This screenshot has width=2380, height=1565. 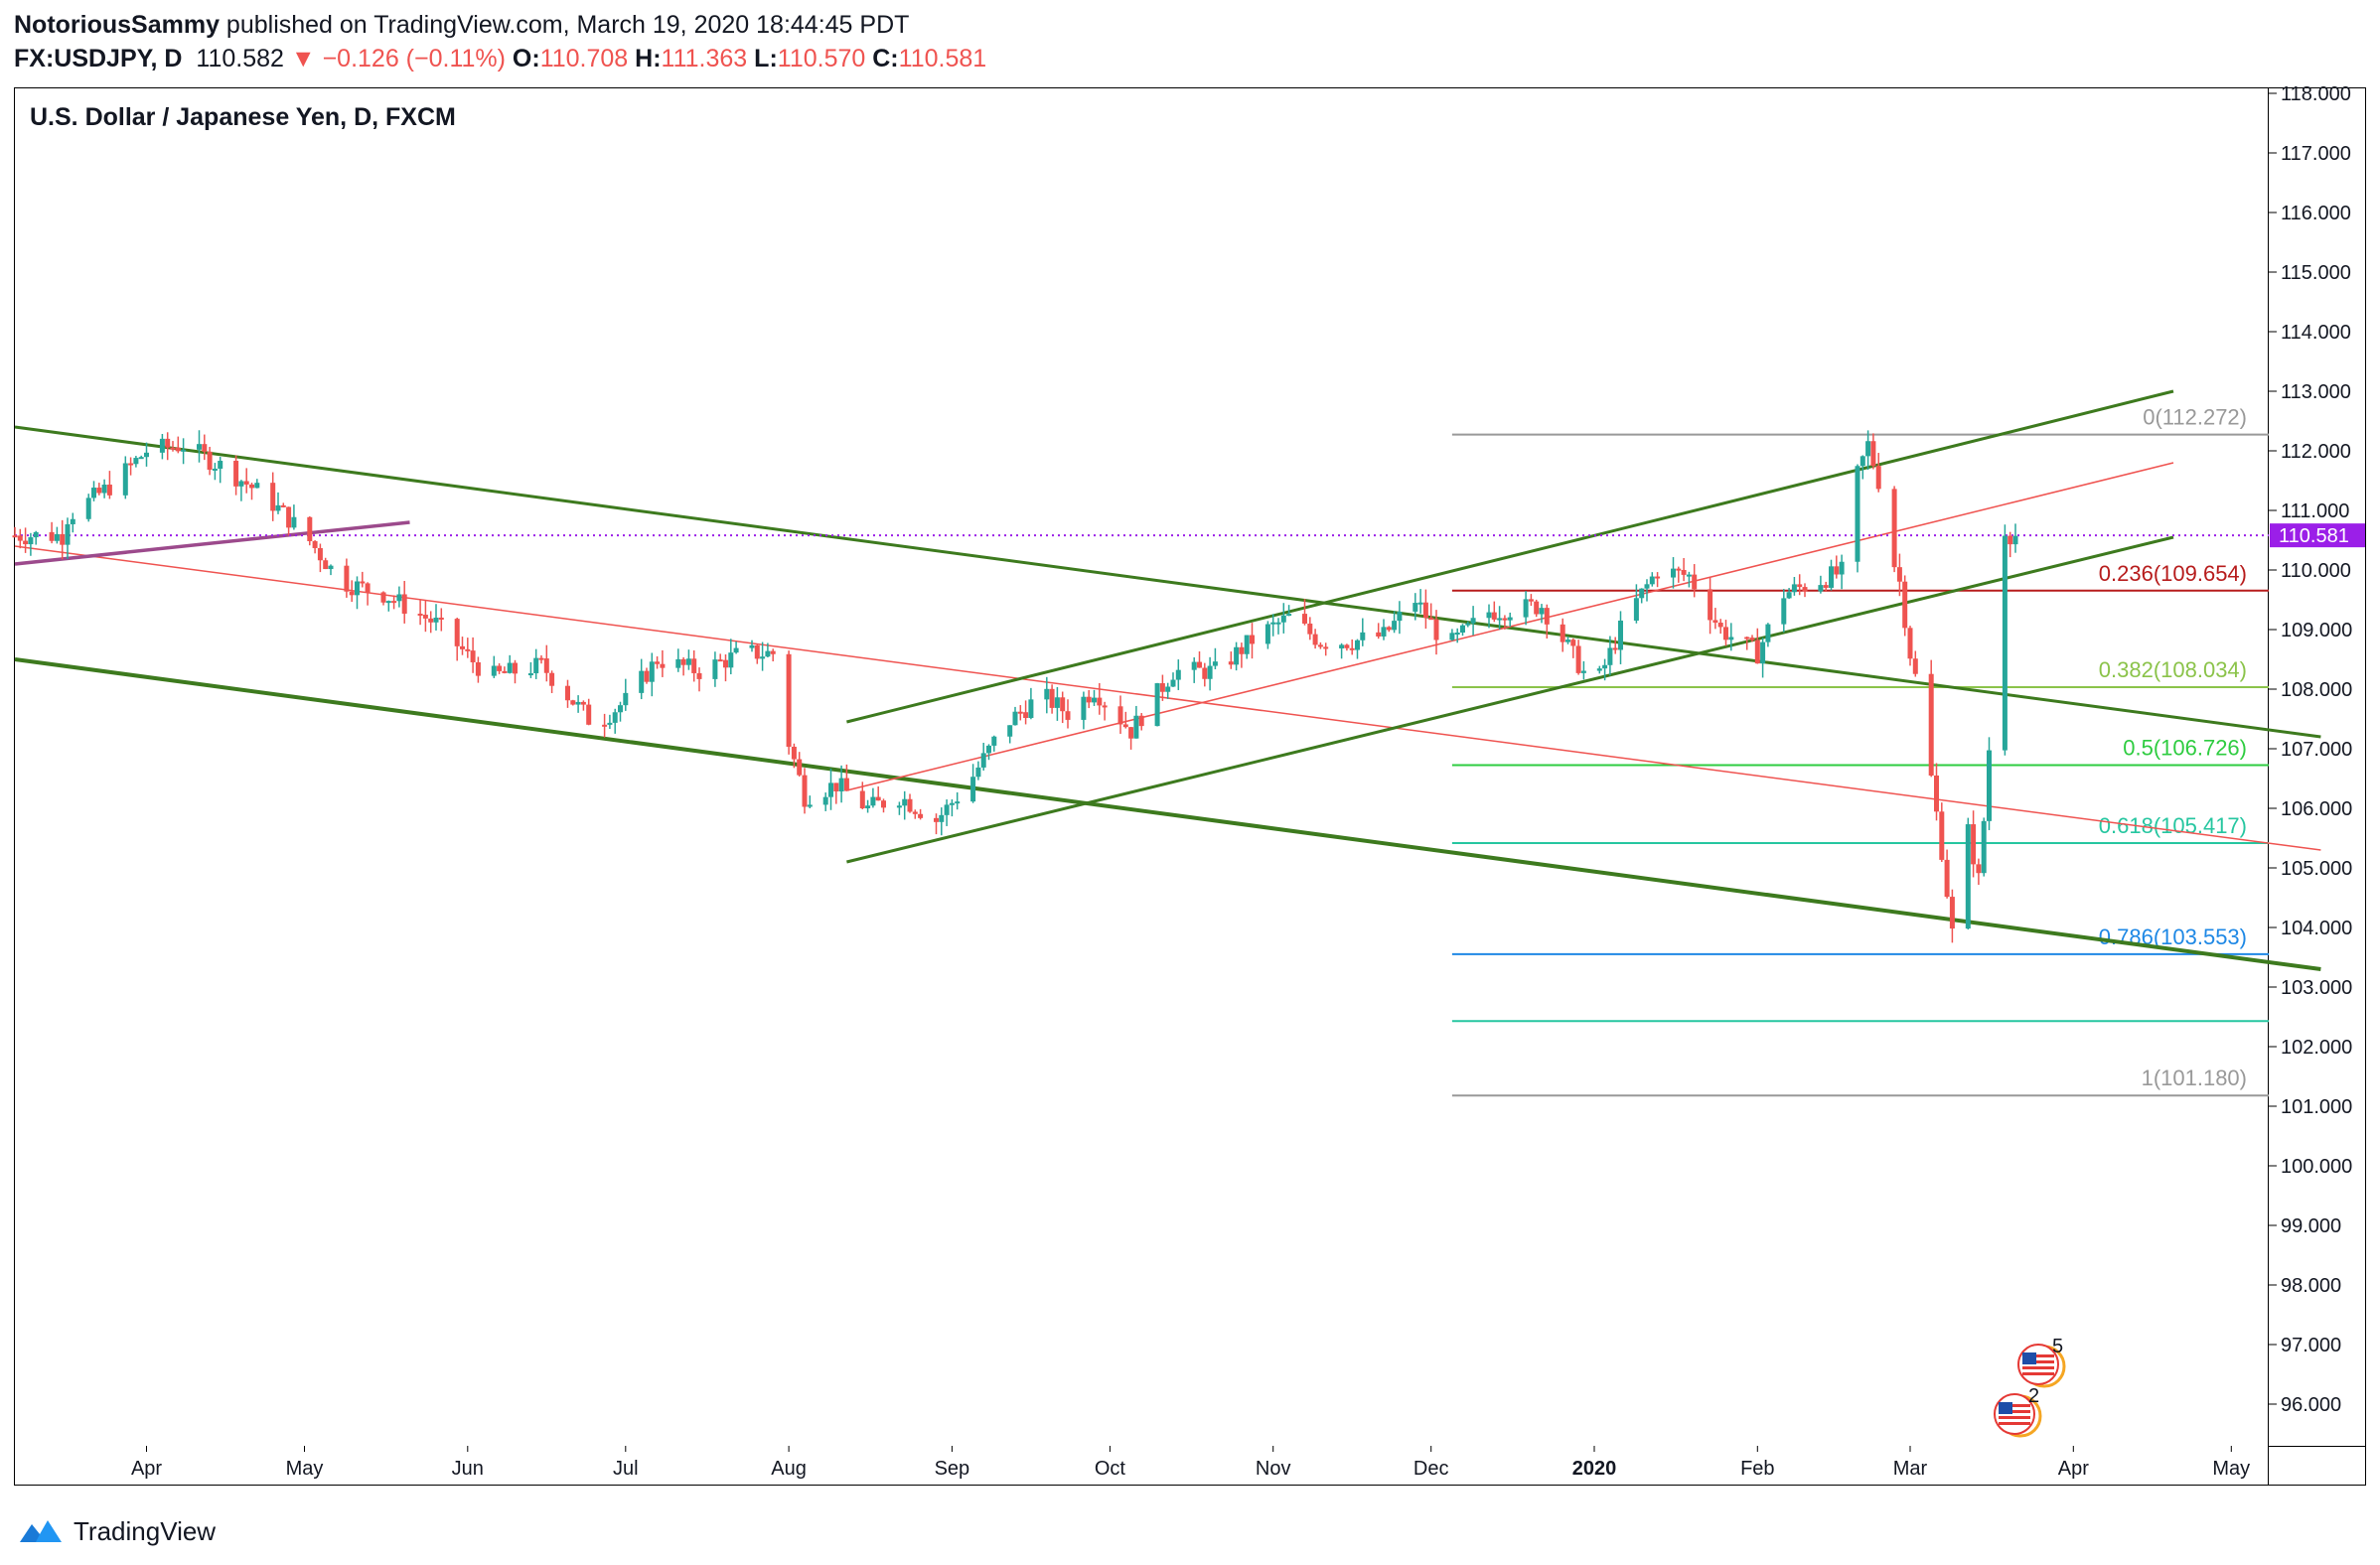 What do you see at coordinates (2173, 670) in the screenshot?
I see `fib-level-label: 0.382(108.034)` at bounding box center [2173, 670].